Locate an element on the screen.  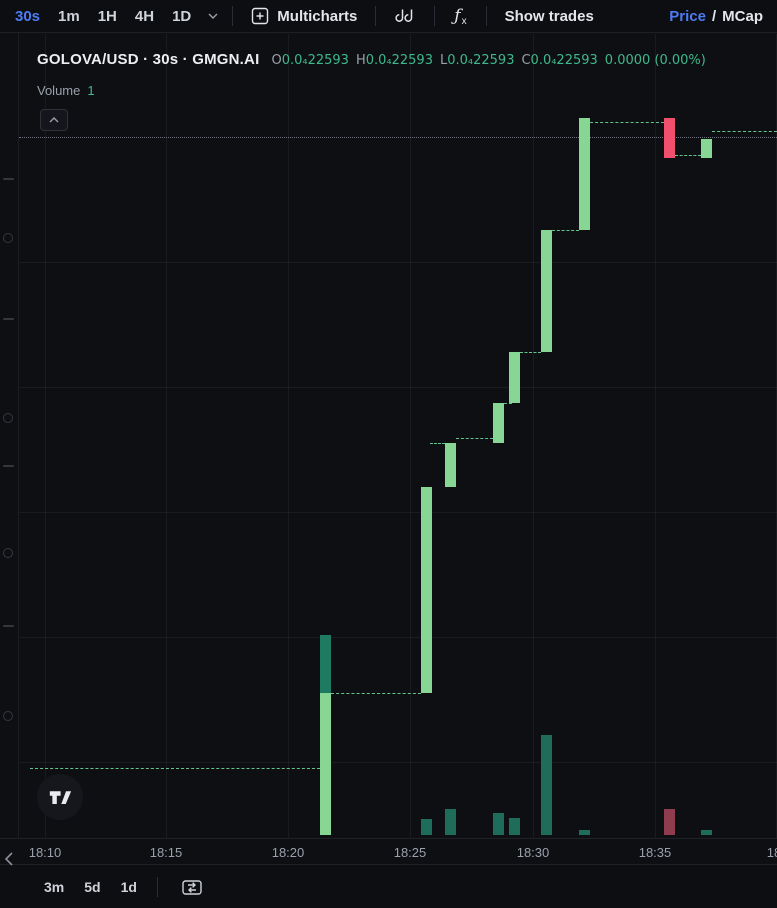
go-to-date-icon is located at coordinates (192, 887).